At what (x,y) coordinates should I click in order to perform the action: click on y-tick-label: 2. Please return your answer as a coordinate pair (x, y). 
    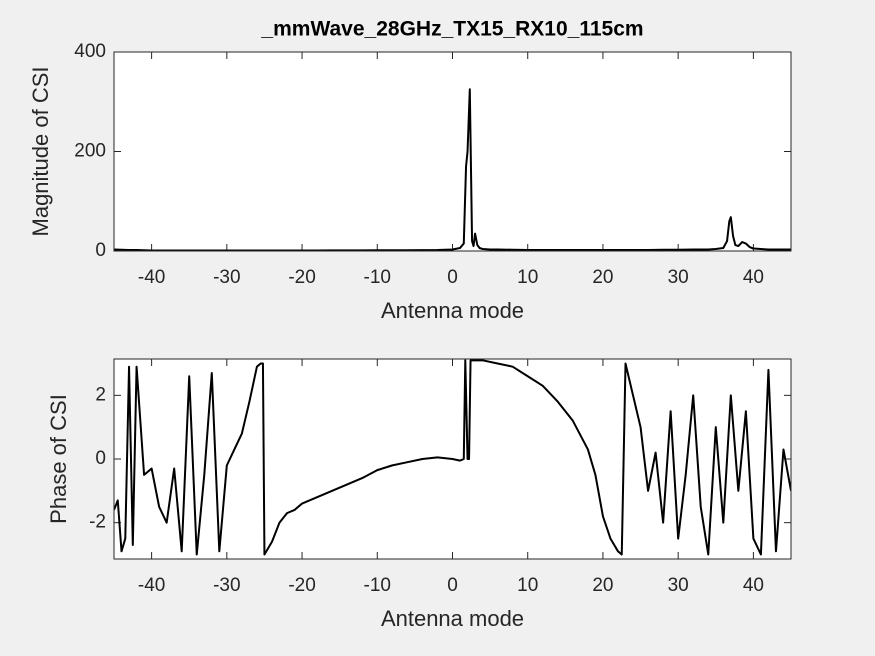
    Looking at the image, I should click on (100, 394).